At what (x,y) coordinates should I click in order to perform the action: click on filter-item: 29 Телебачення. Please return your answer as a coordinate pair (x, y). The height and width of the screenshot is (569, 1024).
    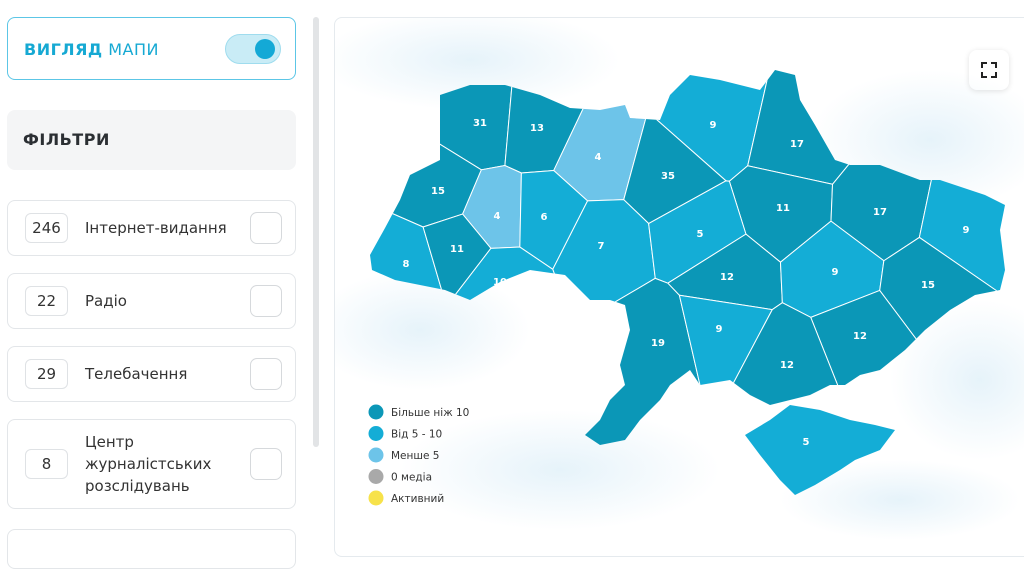
    Looking at the image, I should click on (151, 374).